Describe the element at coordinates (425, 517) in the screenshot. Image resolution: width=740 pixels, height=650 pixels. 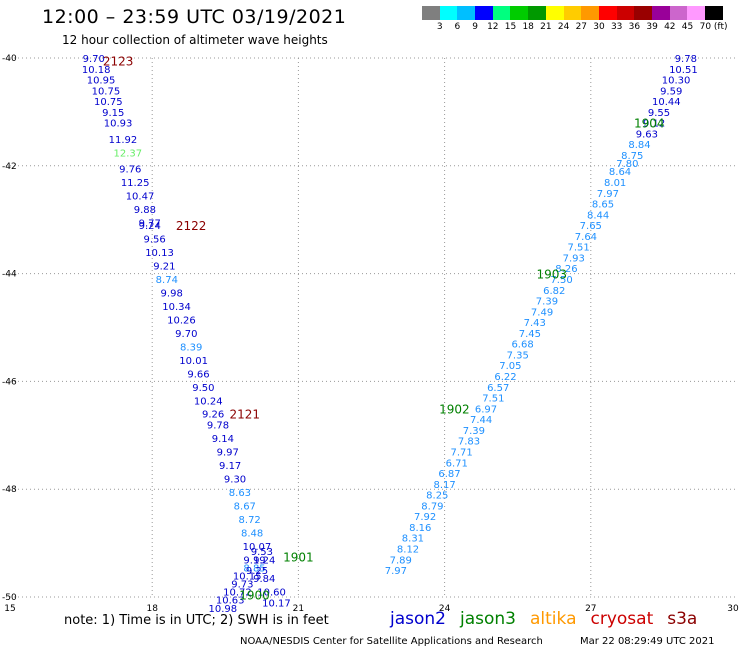
I see `wave-height-value: 7.92` at that location.